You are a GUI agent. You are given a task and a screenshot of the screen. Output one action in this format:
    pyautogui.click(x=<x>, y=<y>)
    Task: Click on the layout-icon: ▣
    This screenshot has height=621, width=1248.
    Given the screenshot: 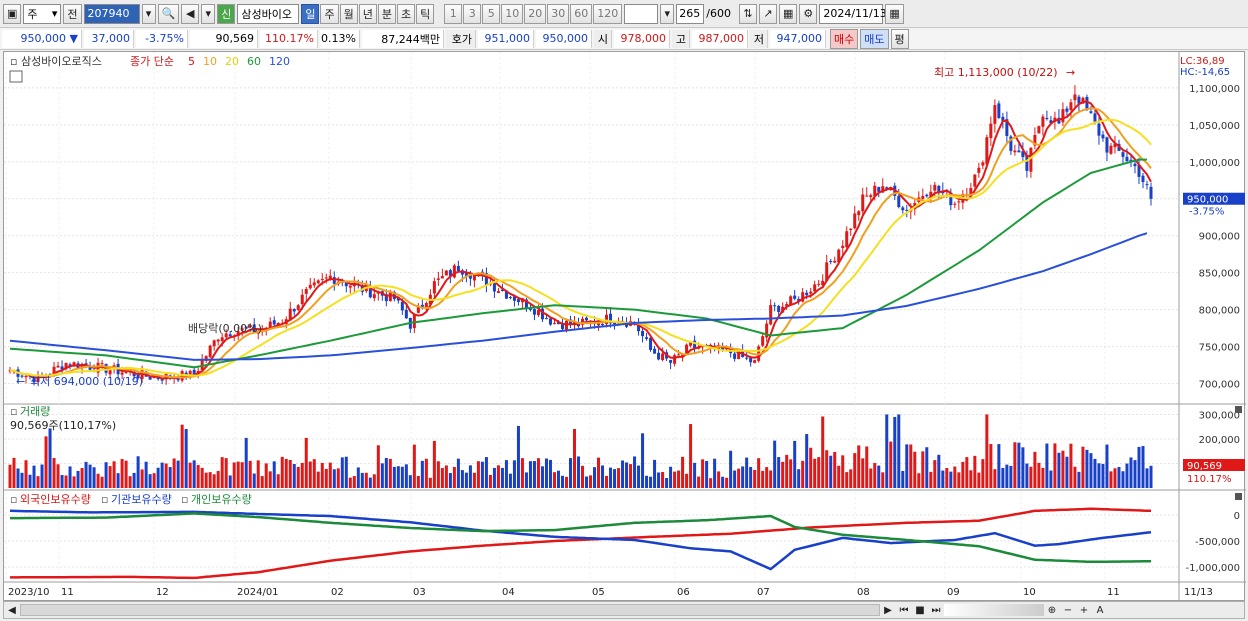 What is the action you would take?
    pyautogui.click(x=12, y=13)
    